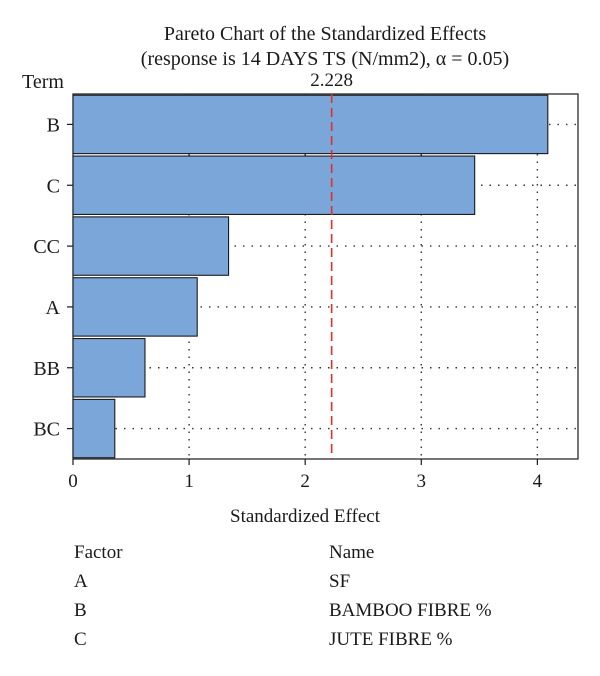 The width and height of the screenshot is (600, 676). What do you see at coordinates (391, 639) in the screenshot?
I see `legend-name-c: JUTE FIBRE %` at bounding box center [391, 639].